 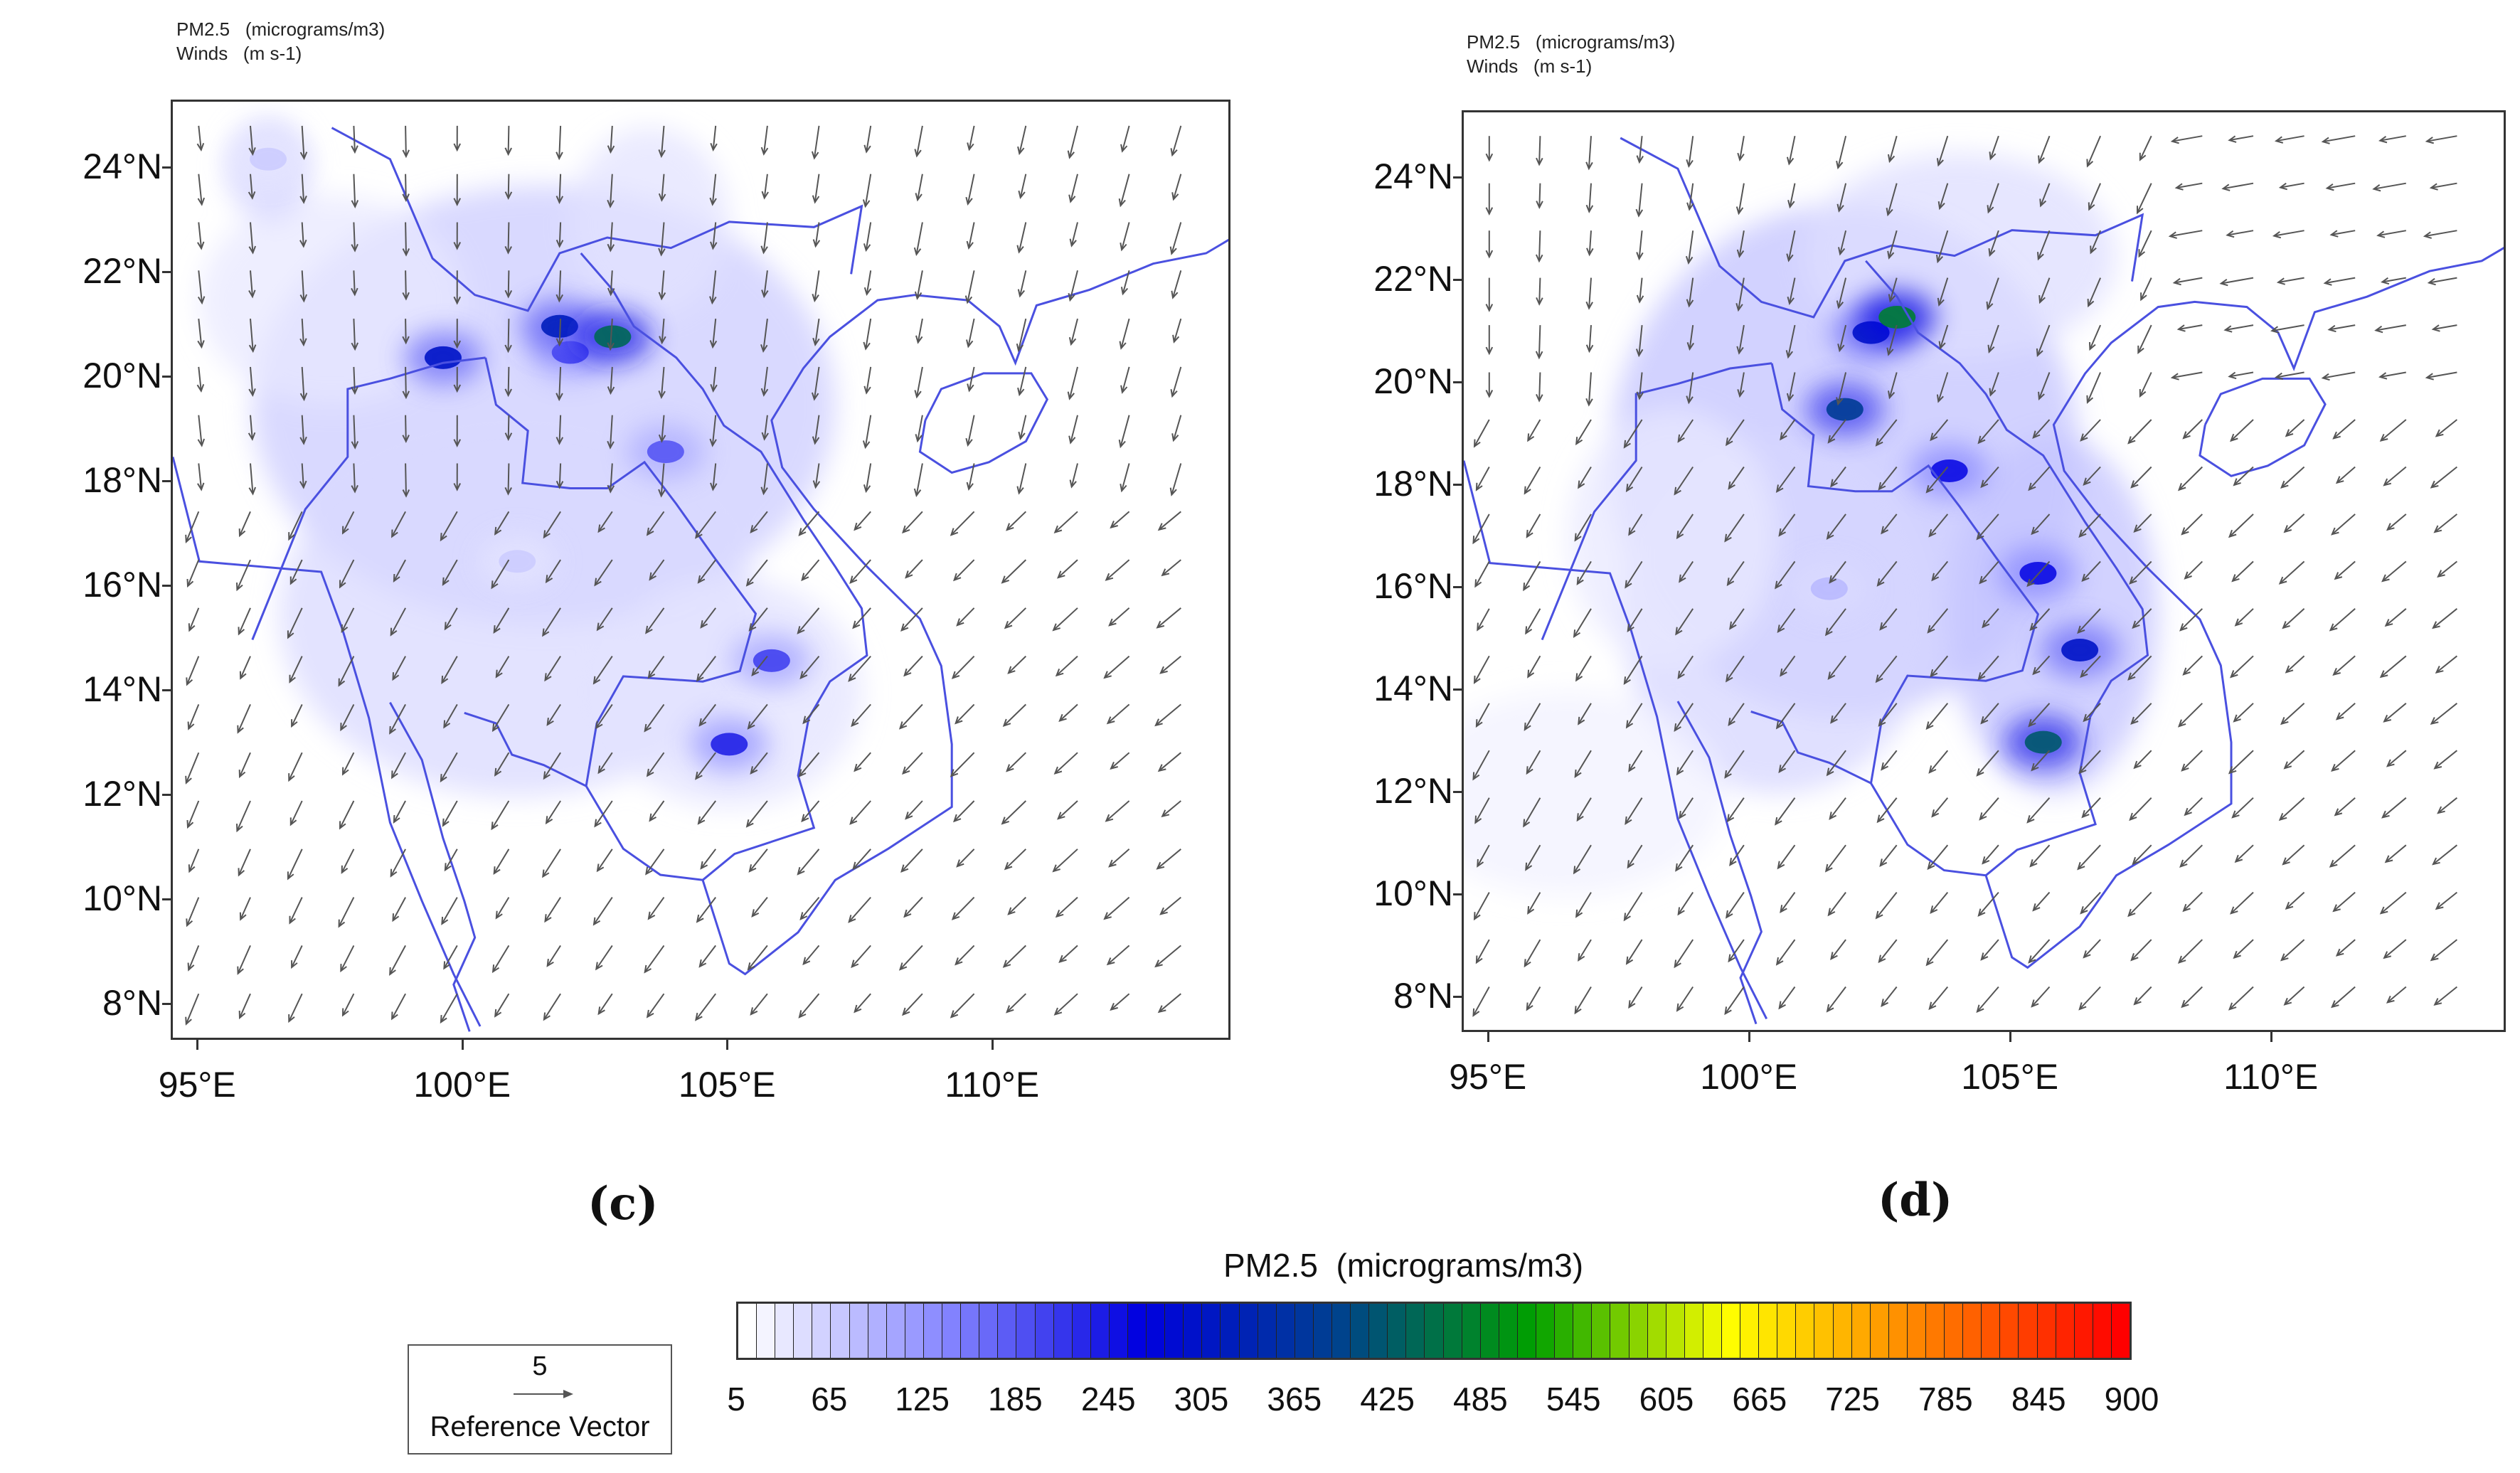 What do you see at coordinates (132, 1002) in the screenshot?
I see `lat-tick-label: 8°N` at bounding box center [132, 1002].